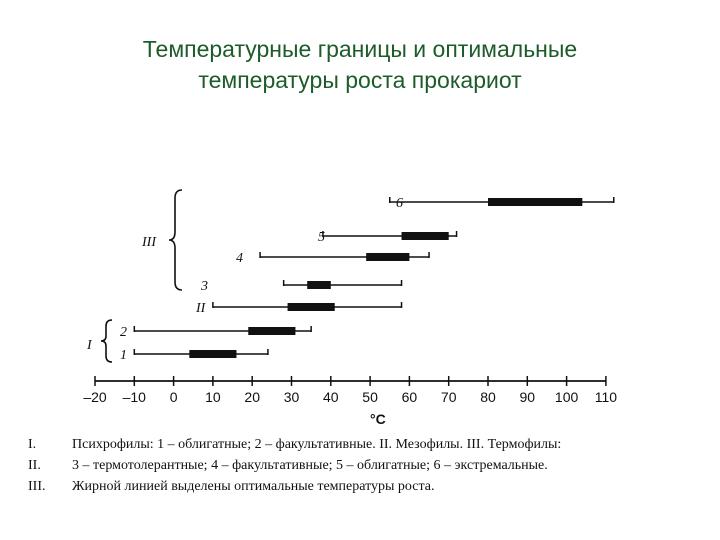 The height and width of the screenshot is (540, 720). What do you see at coordinates (378, 419) in the screenshot?
I see `axis-unit-label: °C` at bounding box center [378, 419].